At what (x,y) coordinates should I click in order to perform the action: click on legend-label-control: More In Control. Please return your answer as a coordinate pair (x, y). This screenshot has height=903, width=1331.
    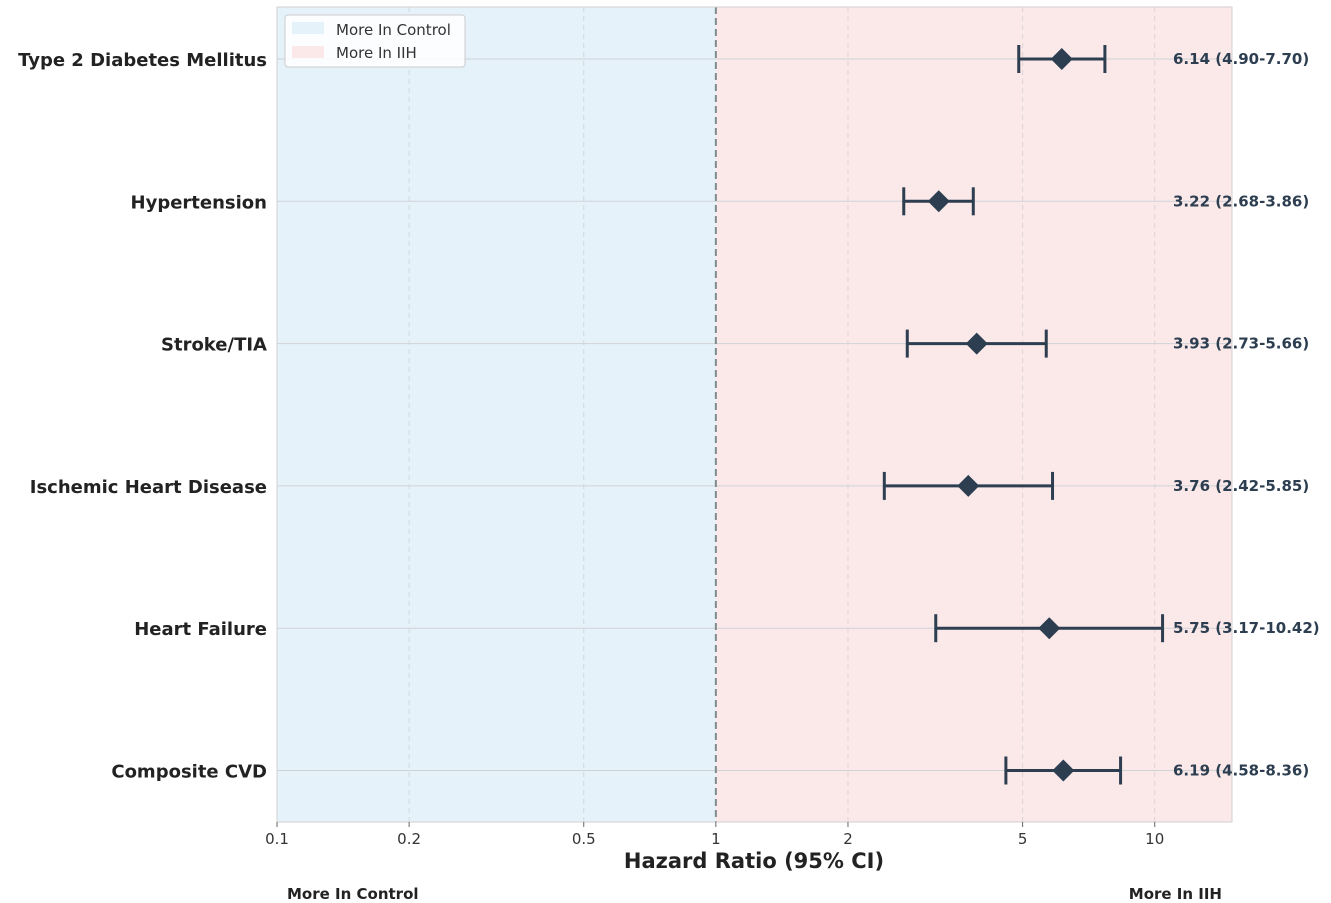
    Looking at the image, I should click on (393, 30).